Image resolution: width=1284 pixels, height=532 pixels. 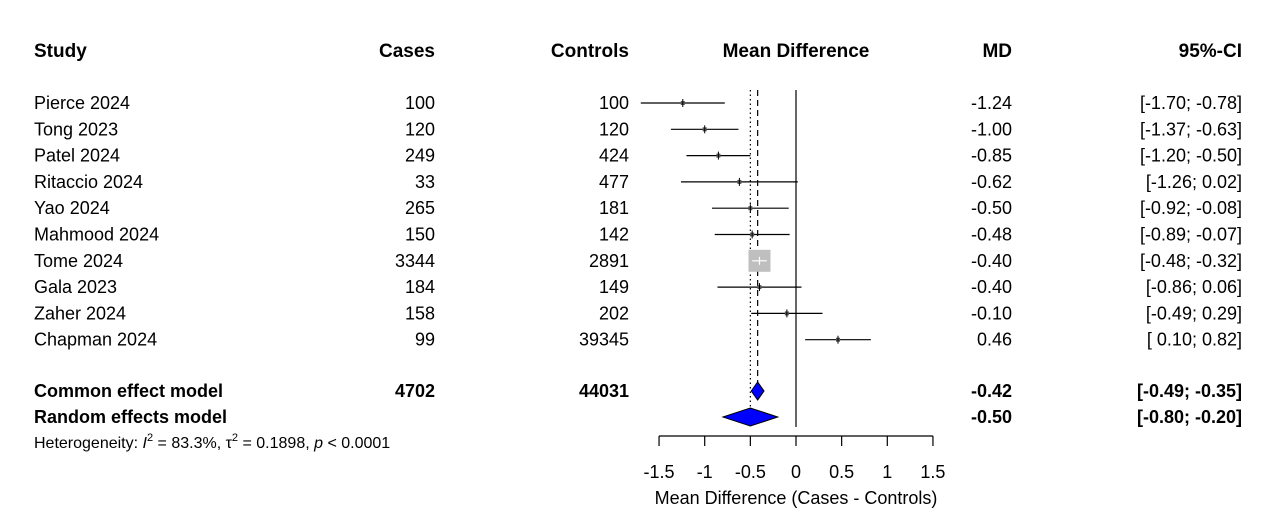 What do you see at coordinates (750, 472) in the screenshot?
I see `x-tick-label: -0.5` at bounding box center [750, 472].